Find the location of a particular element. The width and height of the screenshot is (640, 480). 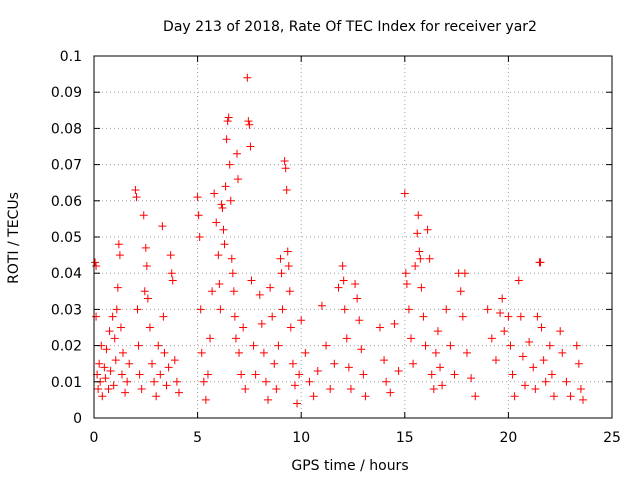

y-tick-label: 0.04 is located at coordinates (66, 274).